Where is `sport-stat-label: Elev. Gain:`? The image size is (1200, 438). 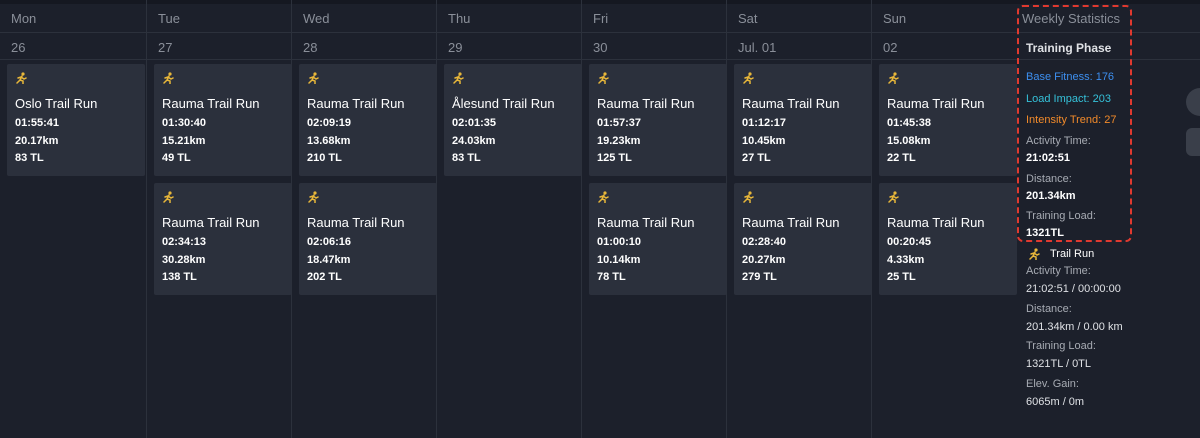 sport-stat-label: Elev. Gain: is located at coordinates (1052, 383).